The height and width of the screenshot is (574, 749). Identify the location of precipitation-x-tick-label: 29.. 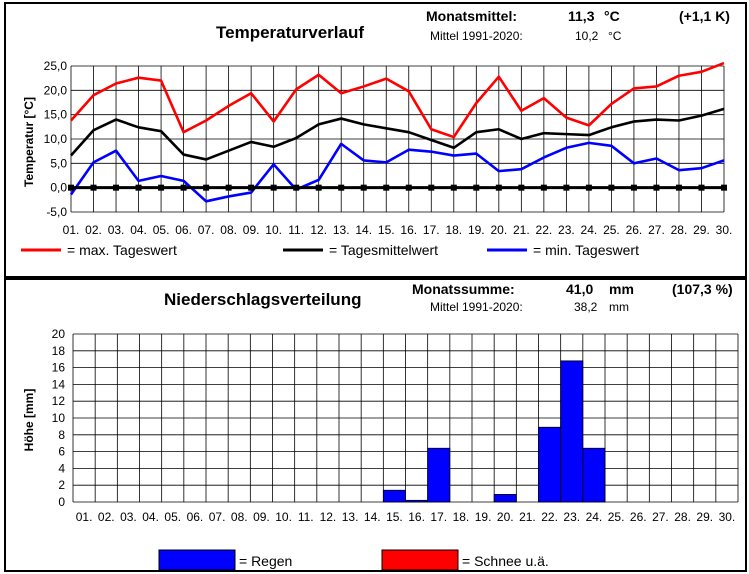
(704, 517).